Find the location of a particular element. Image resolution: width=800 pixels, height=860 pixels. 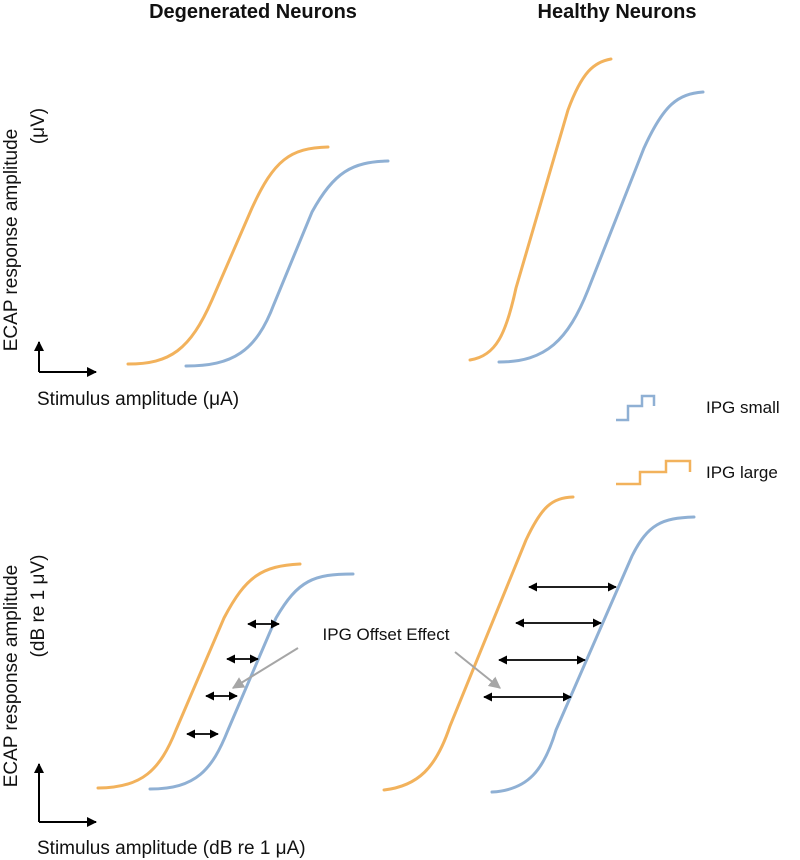

title-healthy: Healthy Neurons is located at coordinates (617, 12).